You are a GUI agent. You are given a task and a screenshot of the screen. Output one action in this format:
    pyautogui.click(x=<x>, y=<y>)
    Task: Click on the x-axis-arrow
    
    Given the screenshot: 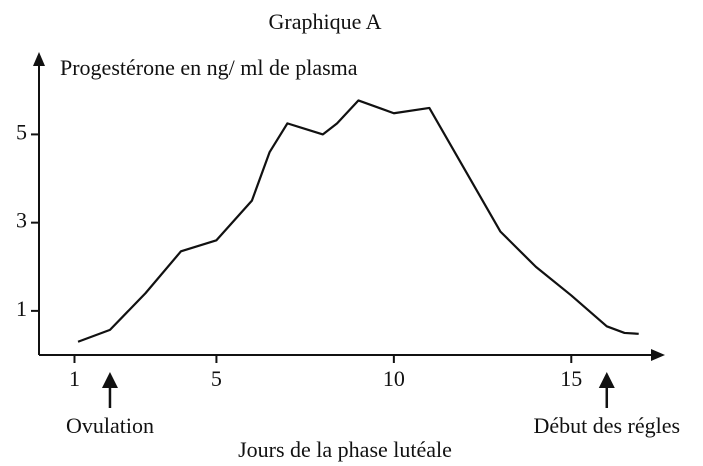 What is the action you would take?
    pyautogui.click(x=658, y=355)
    